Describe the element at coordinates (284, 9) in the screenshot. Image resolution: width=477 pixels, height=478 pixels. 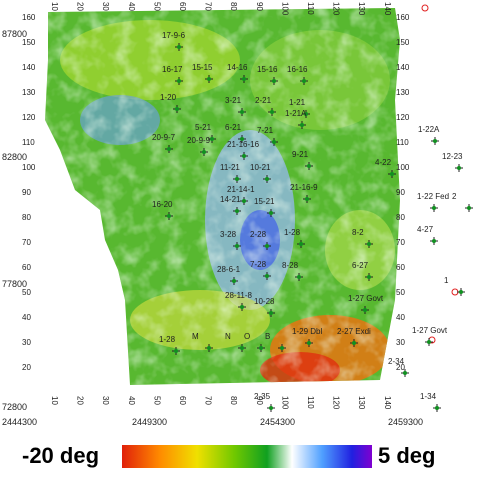
I see `top-grid-label: 100` at that location.